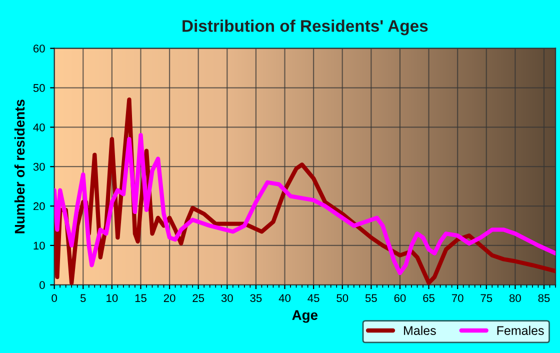 The height and width of the screenshot is (353, 560). Describe the element at coordinates (420, 331) in the screenshot. I see `legend-label: Males` at that location.